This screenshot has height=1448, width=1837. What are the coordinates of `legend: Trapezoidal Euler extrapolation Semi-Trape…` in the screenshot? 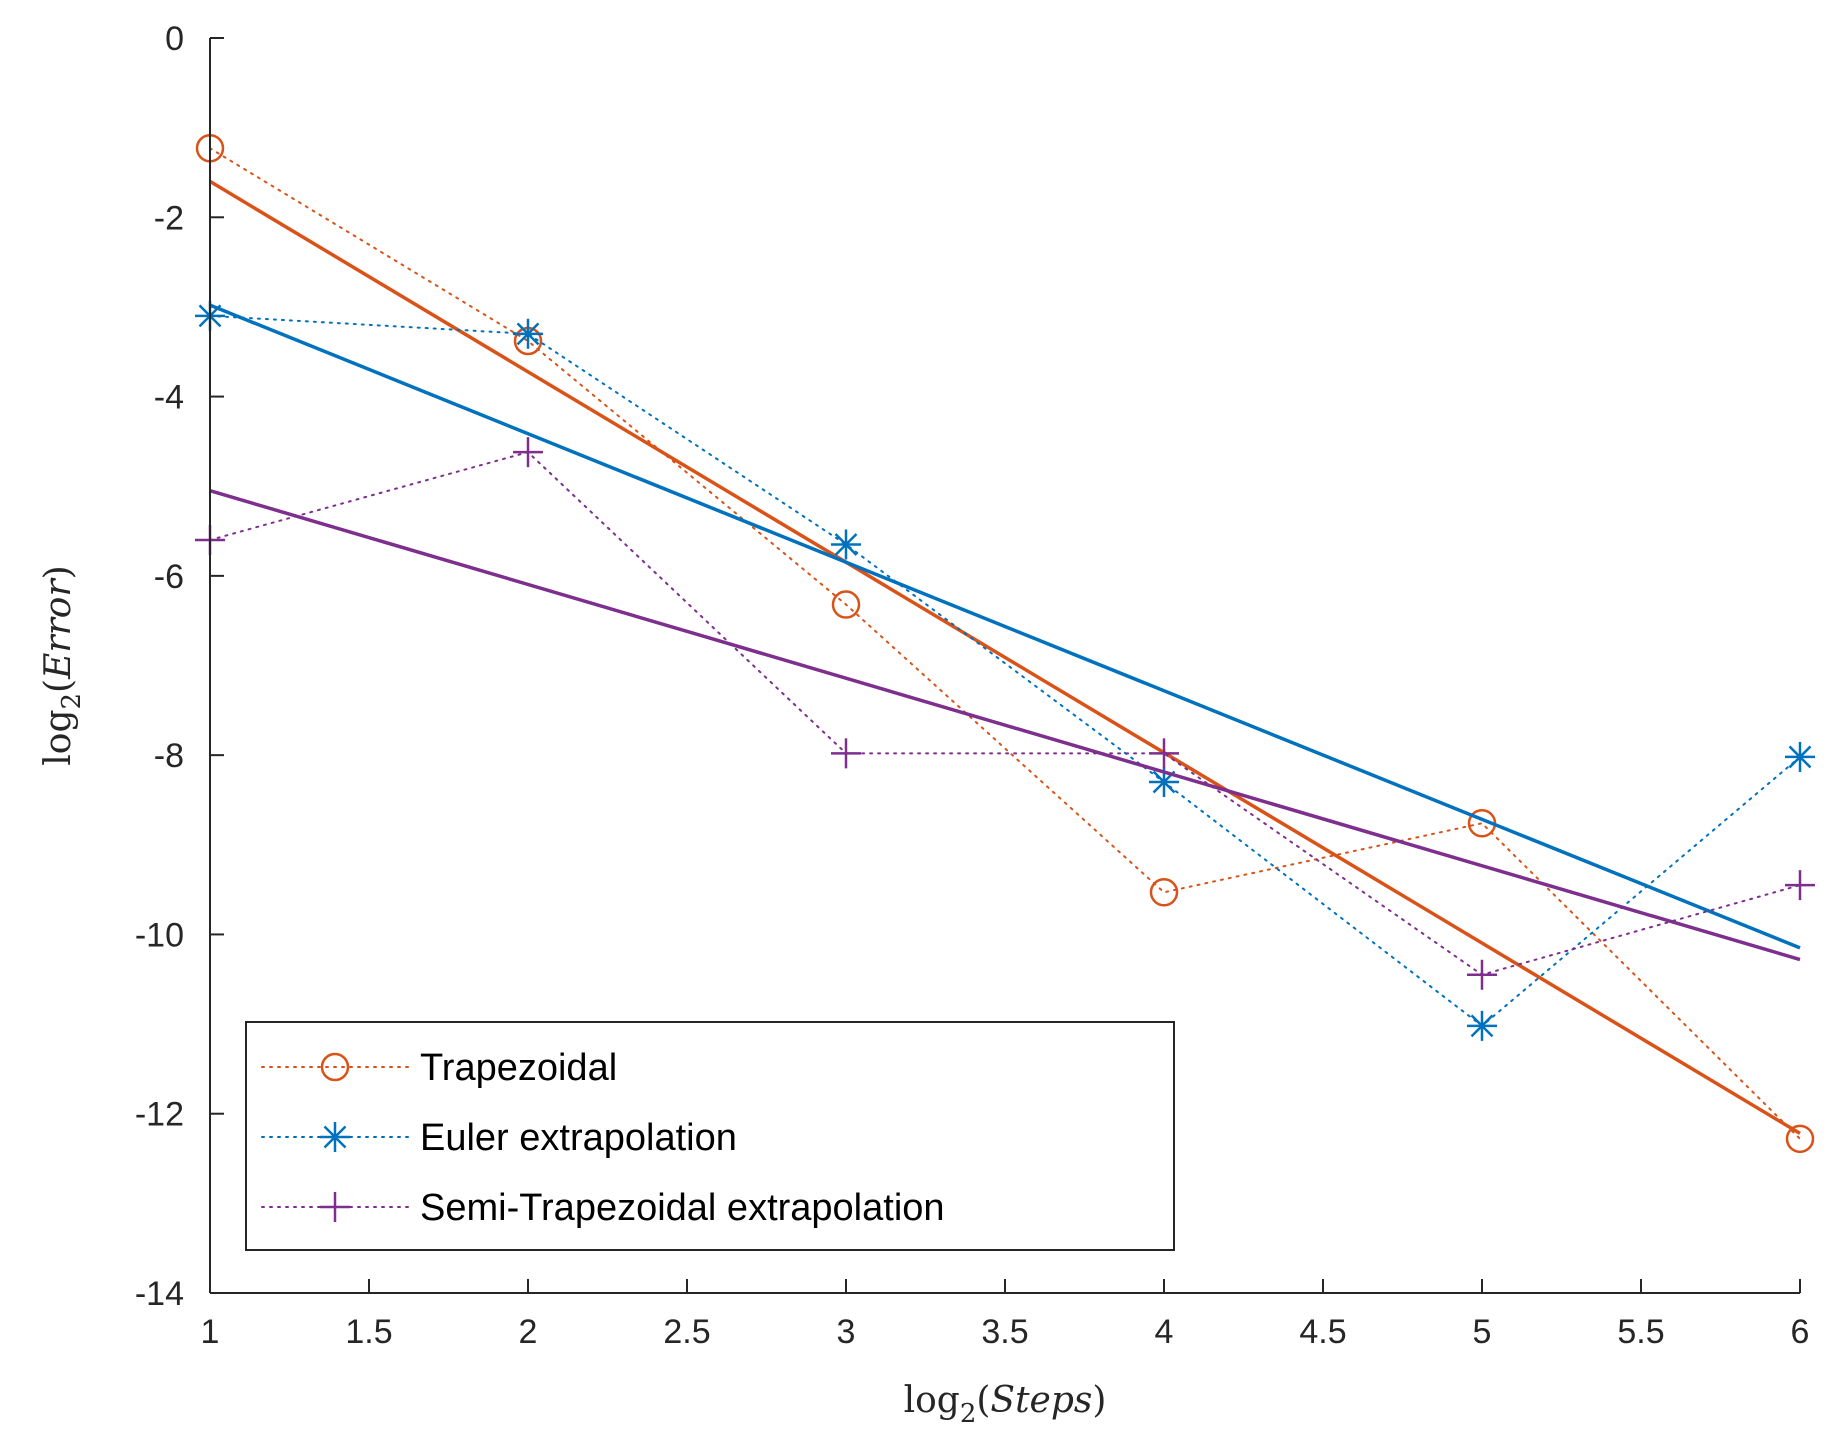 It's located at (710, 1136).